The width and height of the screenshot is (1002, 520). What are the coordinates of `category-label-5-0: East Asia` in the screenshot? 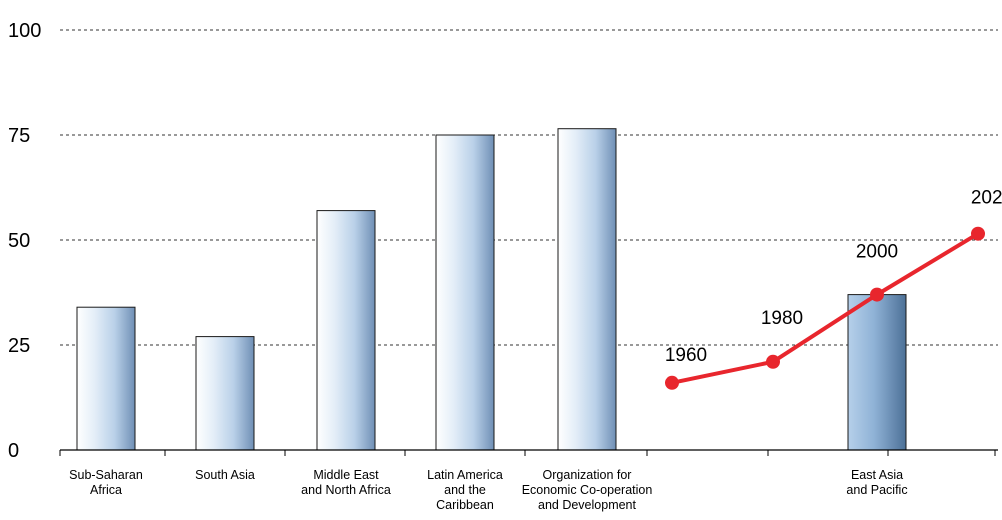 It's located at (877, 475).